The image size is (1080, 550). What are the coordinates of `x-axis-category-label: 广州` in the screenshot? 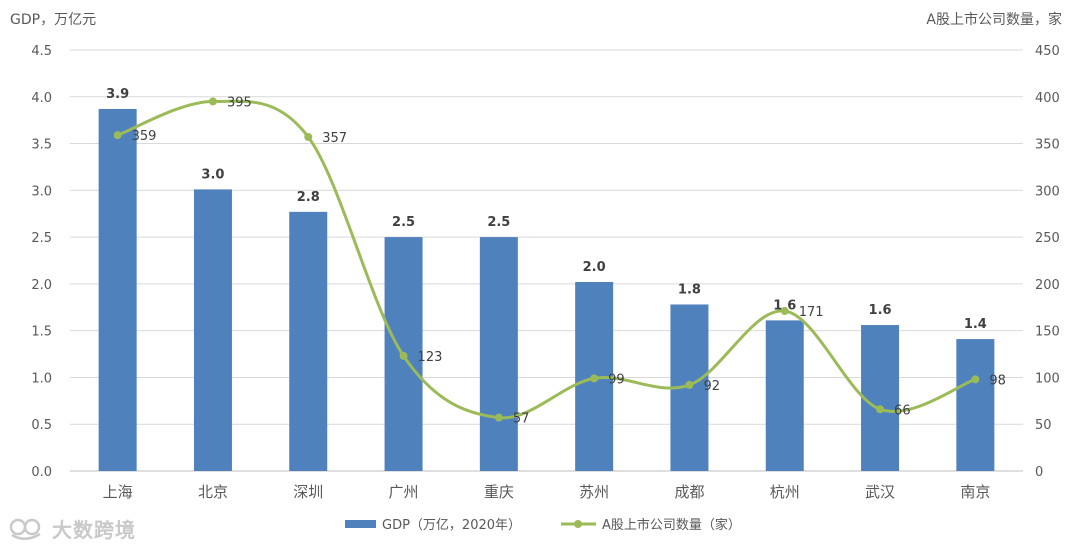 It's located at (404, 492).